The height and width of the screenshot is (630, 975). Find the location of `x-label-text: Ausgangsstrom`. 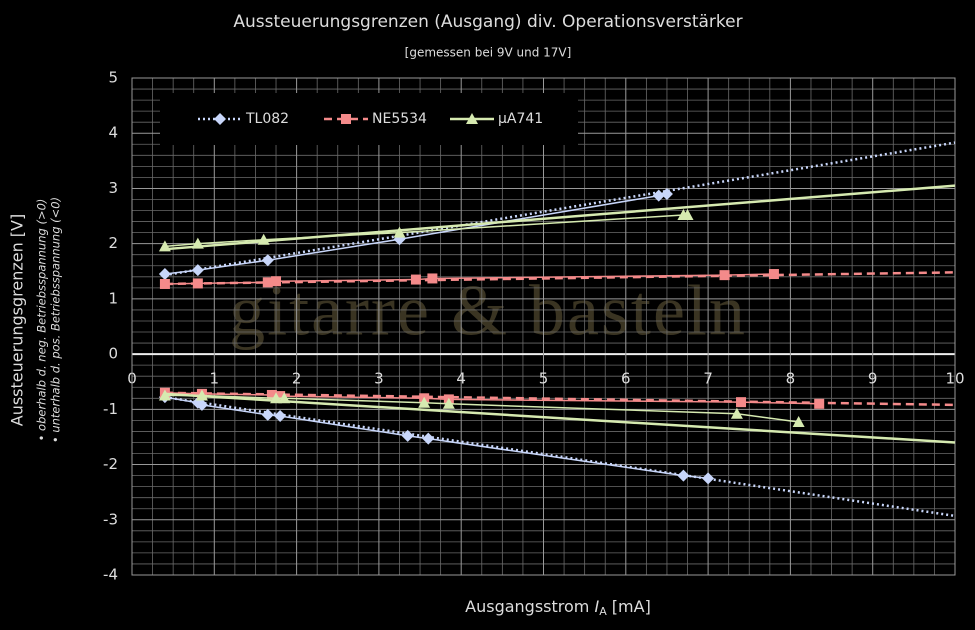

x-label-text: Ausgangsstrom is located at coordinates (529, 606).